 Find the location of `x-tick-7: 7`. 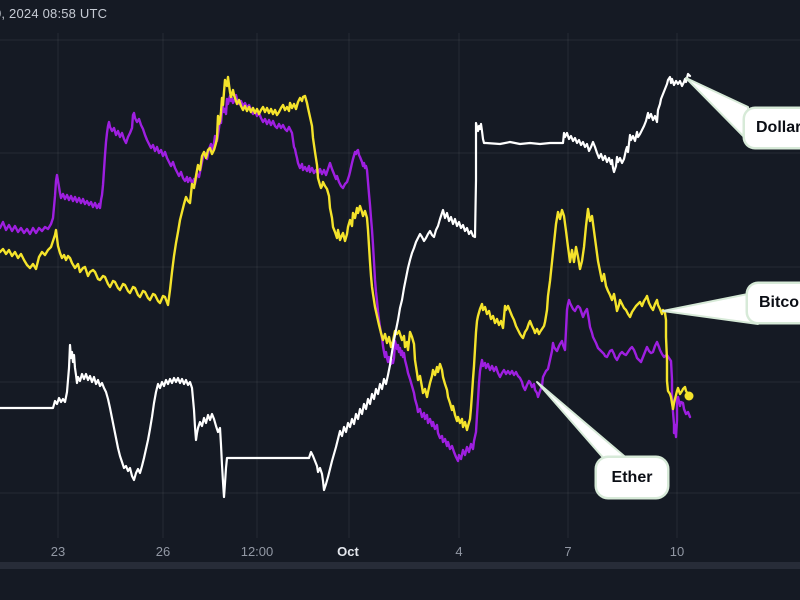

x-tick-7: 7 is located at coordinates (568, 551).